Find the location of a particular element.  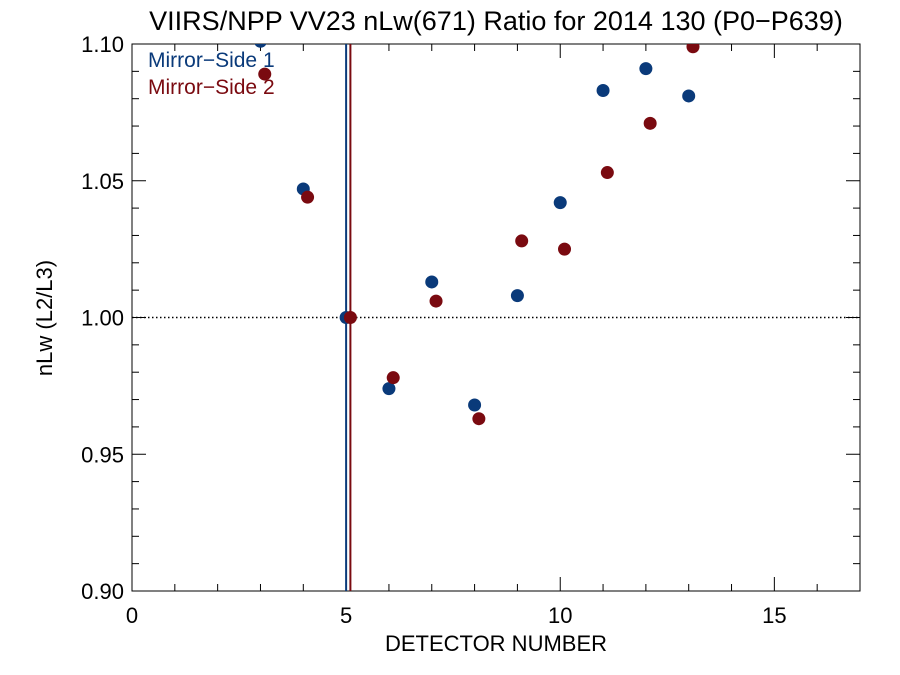

y-tick-label: 0.90 is located at coordinates (102, 591).